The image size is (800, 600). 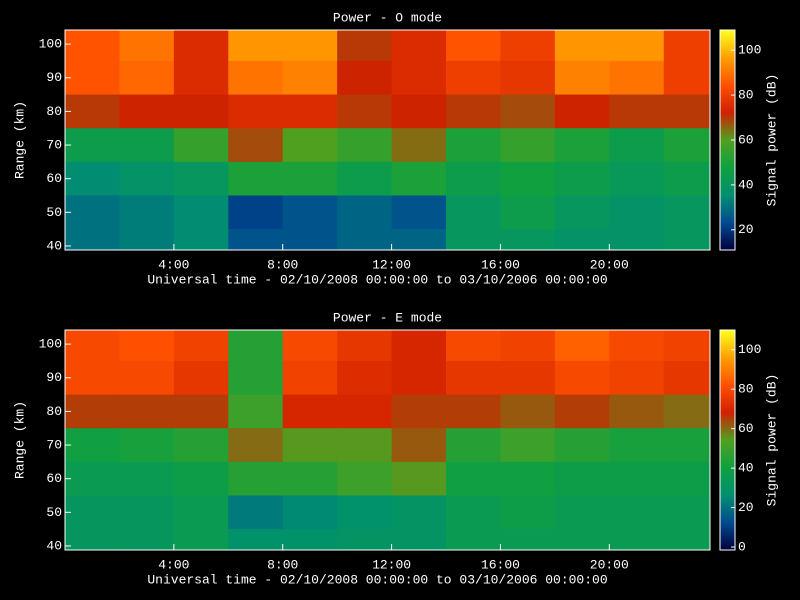 What do you see at coordinates (54, 411) in the screenshot?
I see `y-tick-label: 80` at bounding box center [54, 411].